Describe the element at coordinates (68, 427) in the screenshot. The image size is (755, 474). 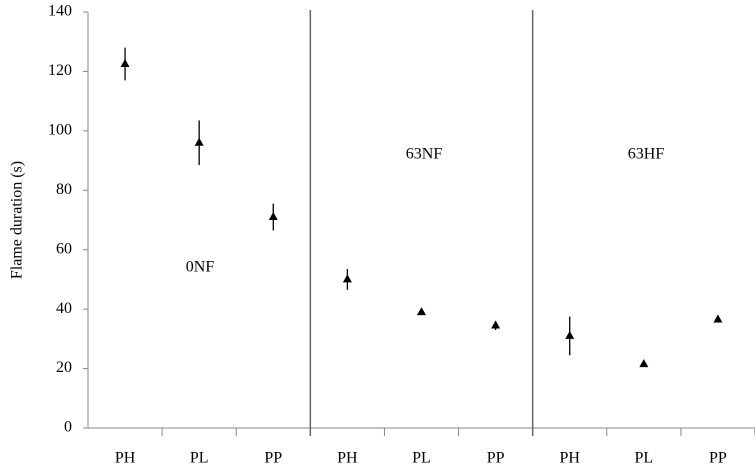
I see `y-tick-label: 0` at that location.